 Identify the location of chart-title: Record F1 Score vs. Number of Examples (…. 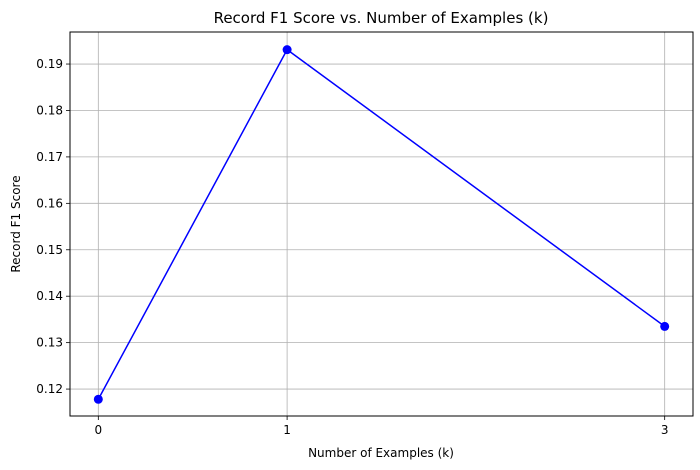
(381, 18).